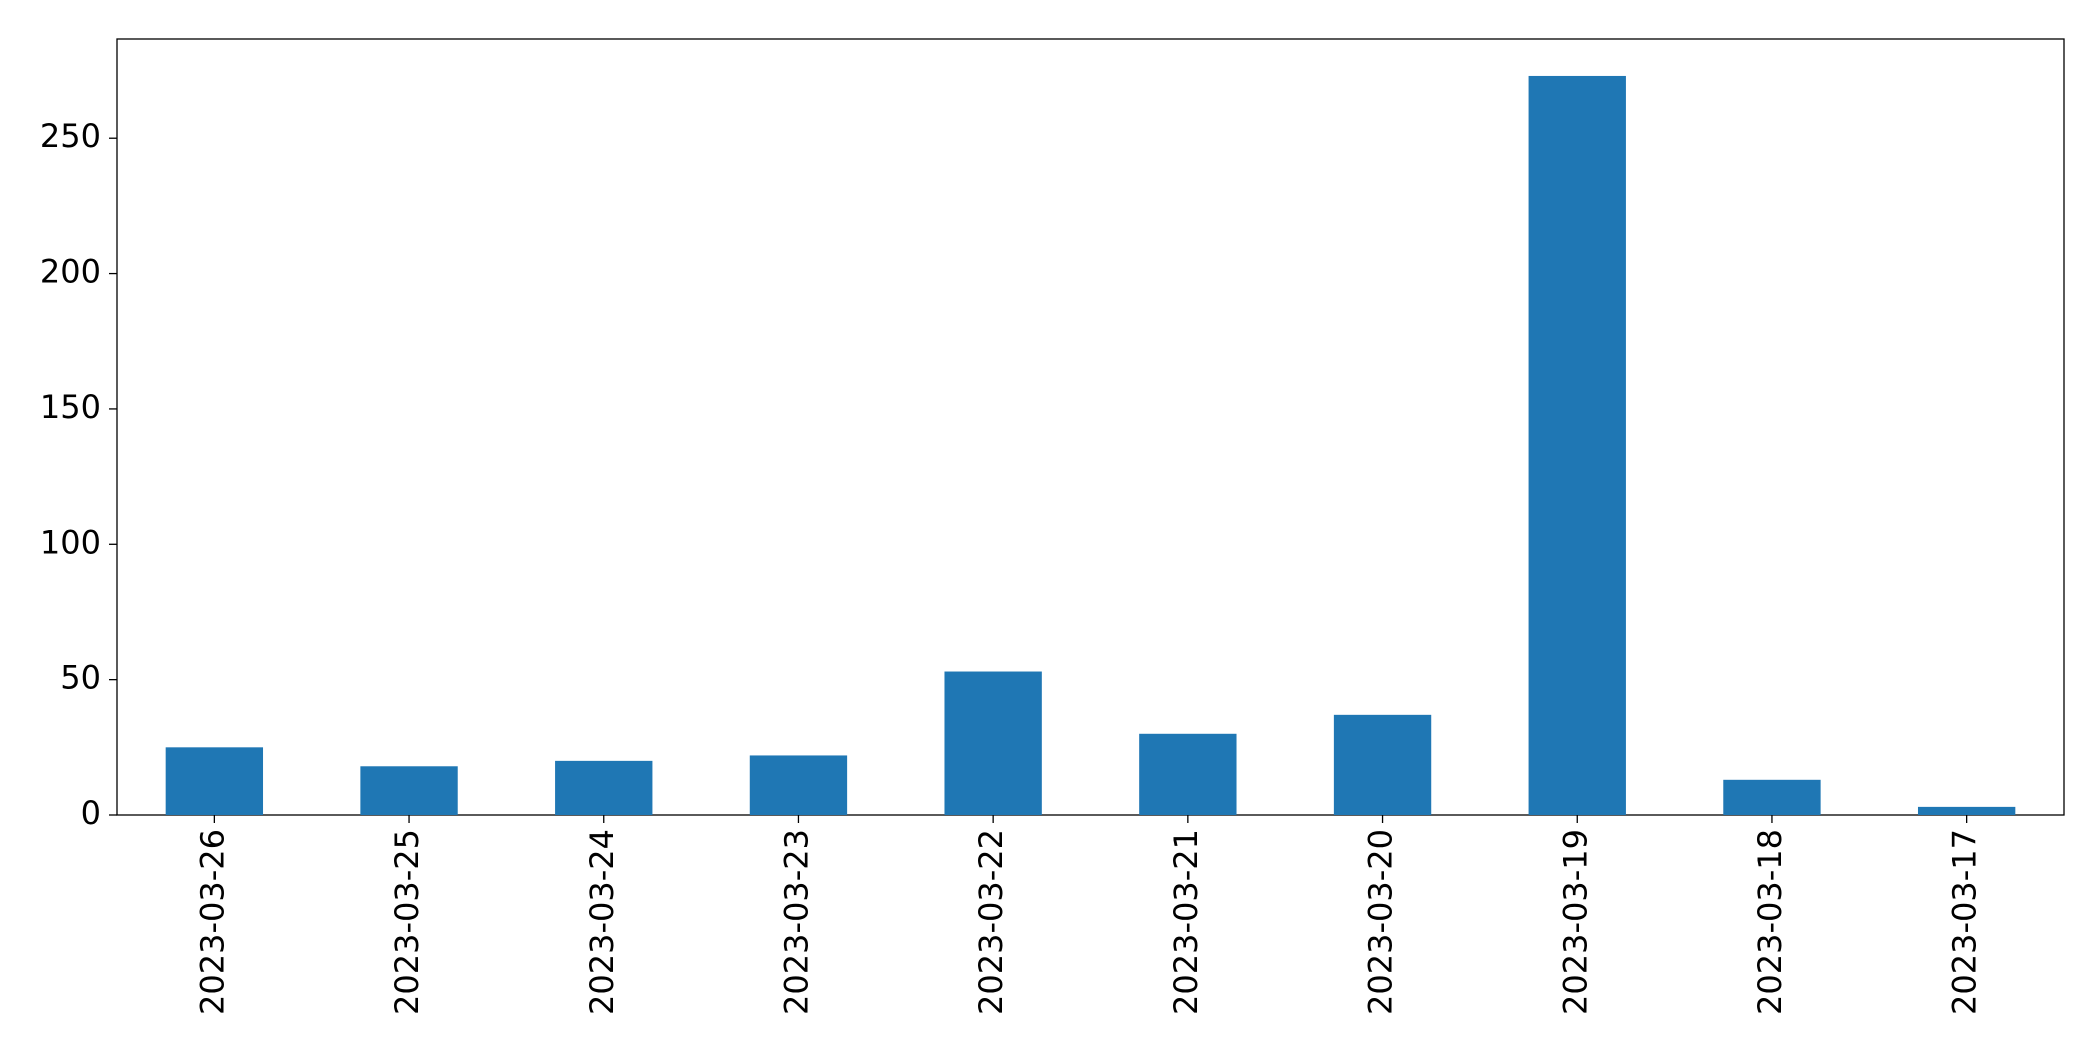  I want to click on y-tick-label: 0, so click(91, 813).